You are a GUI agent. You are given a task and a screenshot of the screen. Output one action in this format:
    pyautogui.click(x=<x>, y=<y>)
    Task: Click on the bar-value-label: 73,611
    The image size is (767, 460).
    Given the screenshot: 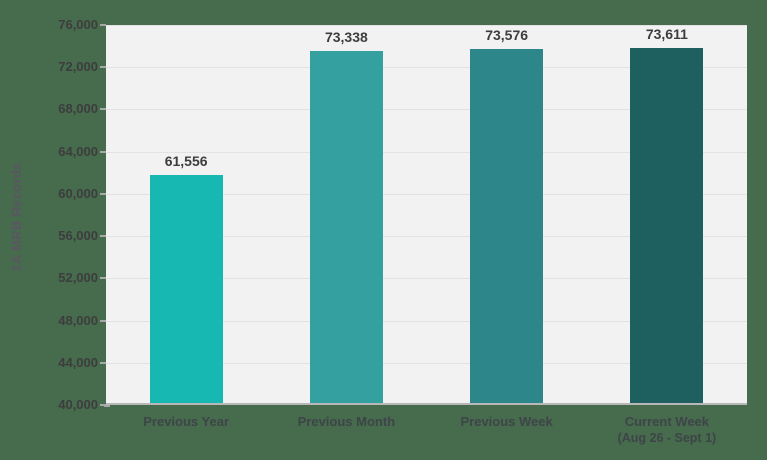 What is the action you would take?
    pyautogui.click(x=666, y=34)
    